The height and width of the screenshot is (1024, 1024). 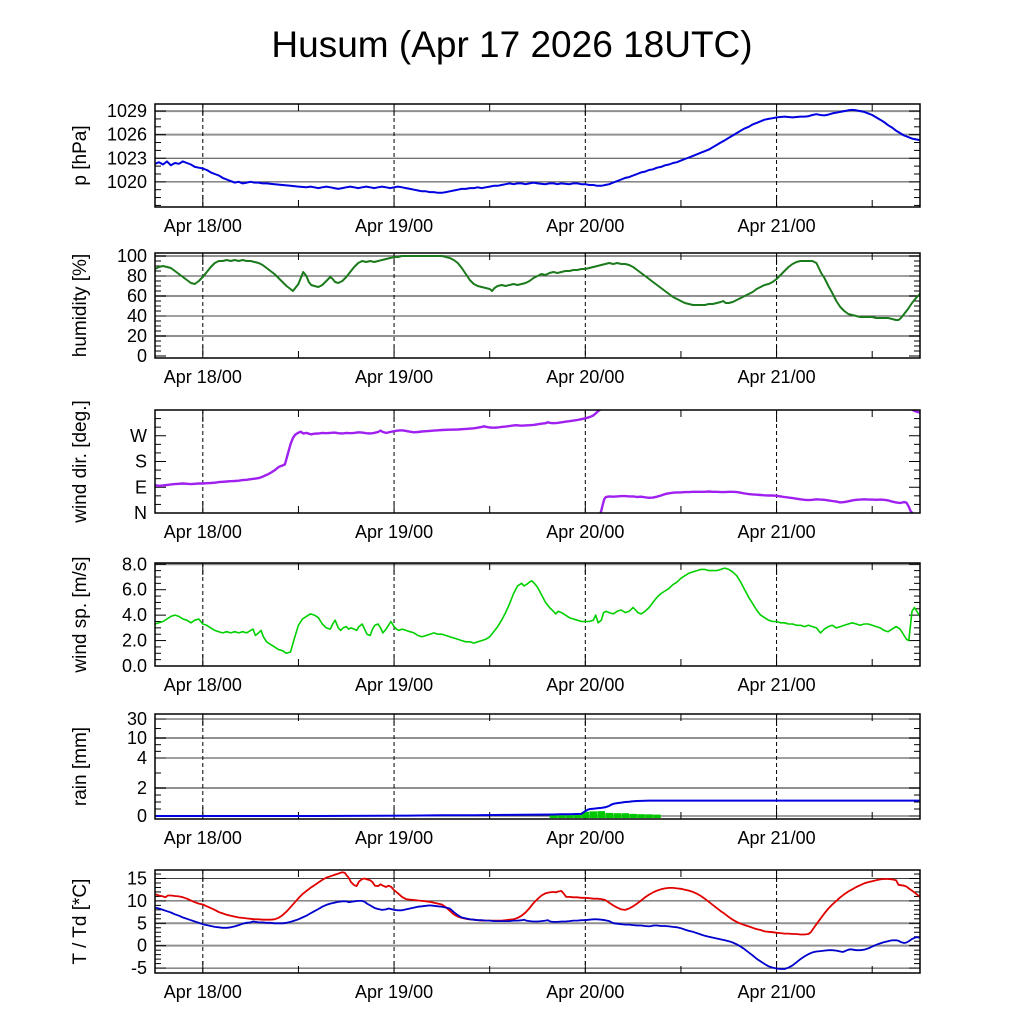 I want to click on svg-text: 1026, so click(x=127, y=135).